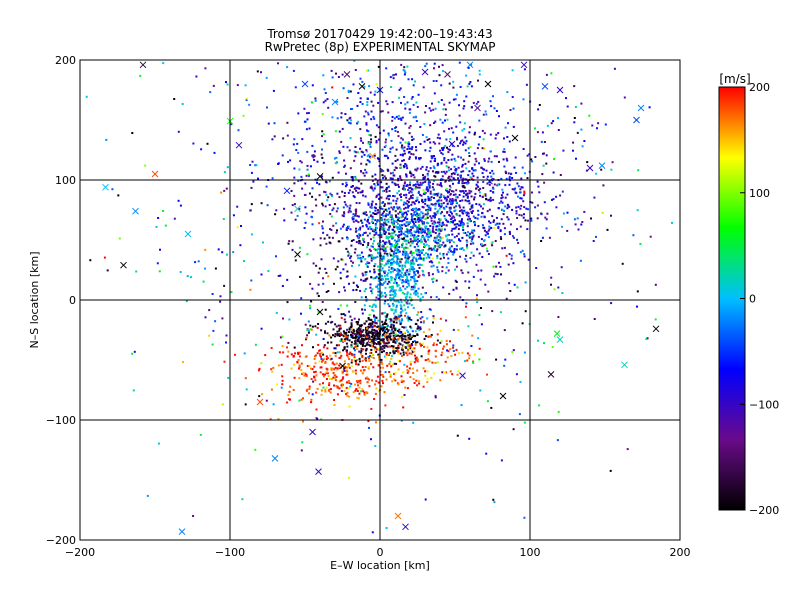  What do you see at coordinates (72, 300) in the screenshot?
I see `y-tick-label: 0` at bounding box center [72, 300].